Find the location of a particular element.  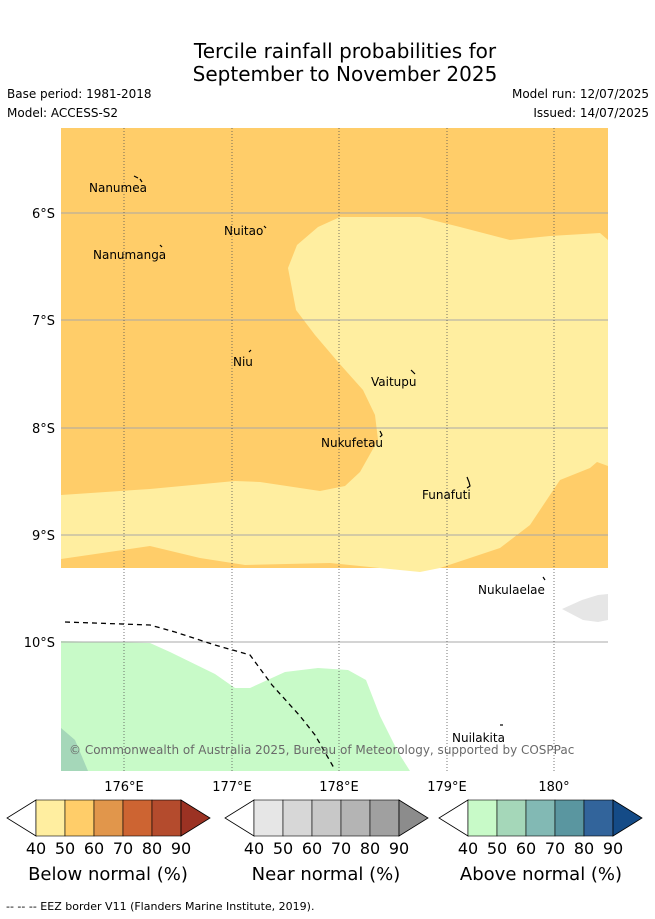

title-line-2: September to November 2025 is located at coordinates (345, 74).